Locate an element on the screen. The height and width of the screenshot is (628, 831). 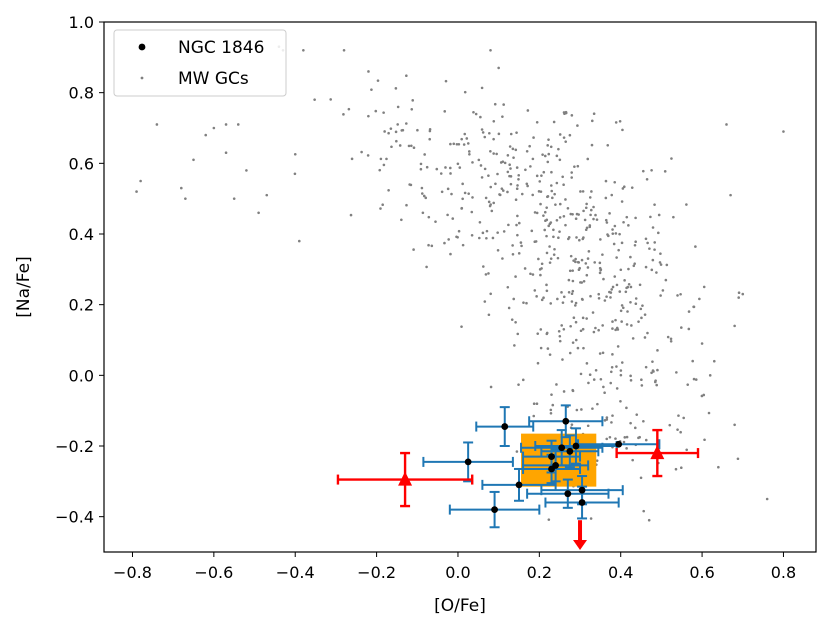
x-tick-label: 0.8 is located at coordinates (783, 572).